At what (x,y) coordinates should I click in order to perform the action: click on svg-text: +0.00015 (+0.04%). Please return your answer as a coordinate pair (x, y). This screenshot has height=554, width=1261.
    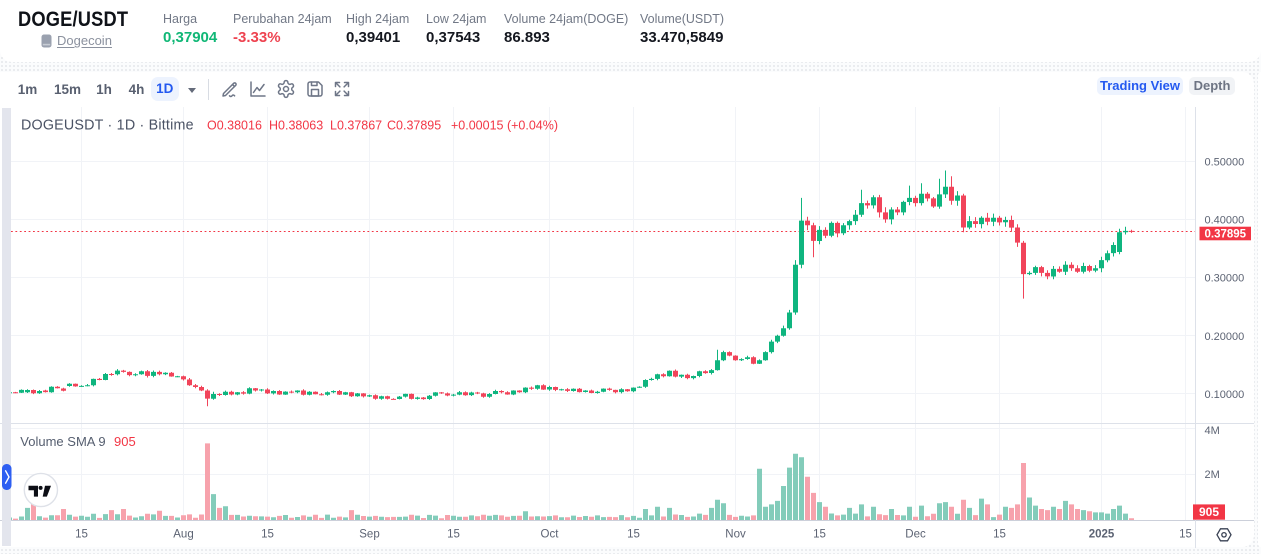
    Looking at the image, I should click on (504, 126).